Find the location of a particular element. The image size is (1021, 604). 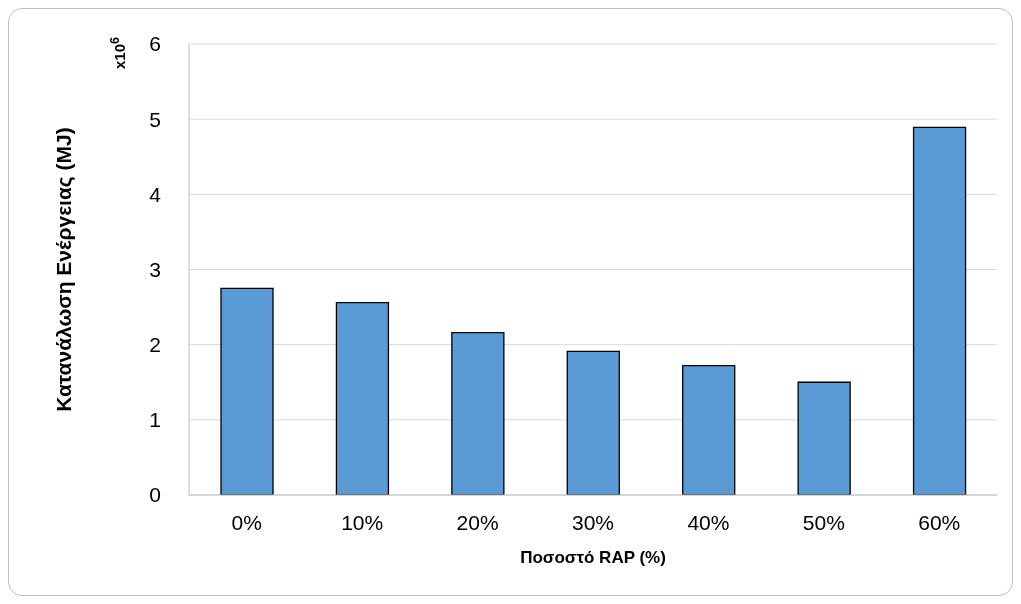

y-tick-label: 4 is located at coordinates (155, 194).